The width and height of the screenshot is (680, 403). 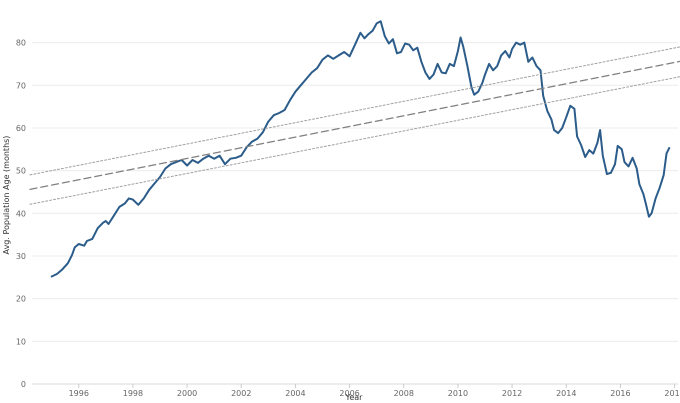 What do you see at coordinates (354, 397) in the screenshot?
I see `x-axis-title: Year` at bounding box center [354, 397].